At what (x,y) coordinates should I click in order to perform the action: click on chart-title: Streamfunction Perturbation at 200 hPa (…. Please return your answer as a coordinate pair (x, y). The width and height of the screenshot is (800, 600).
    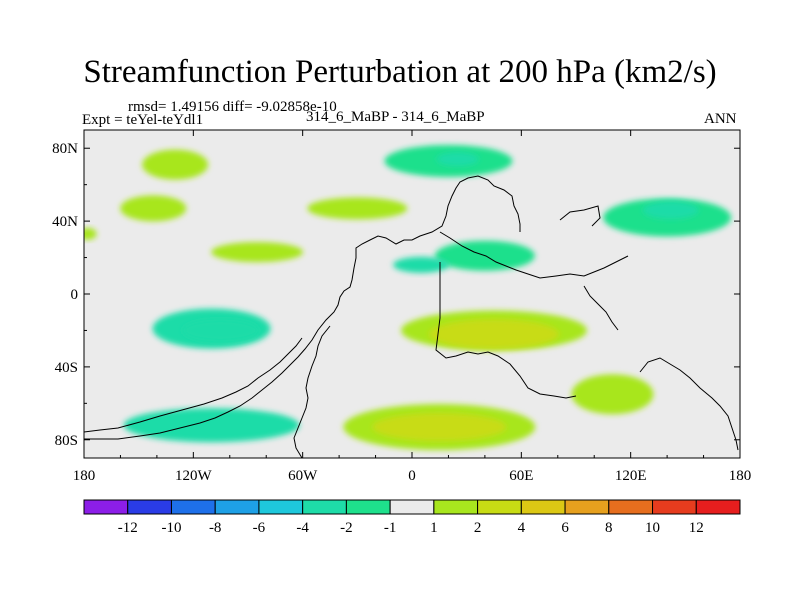
    Looking at the image, I should click on (400, 72).